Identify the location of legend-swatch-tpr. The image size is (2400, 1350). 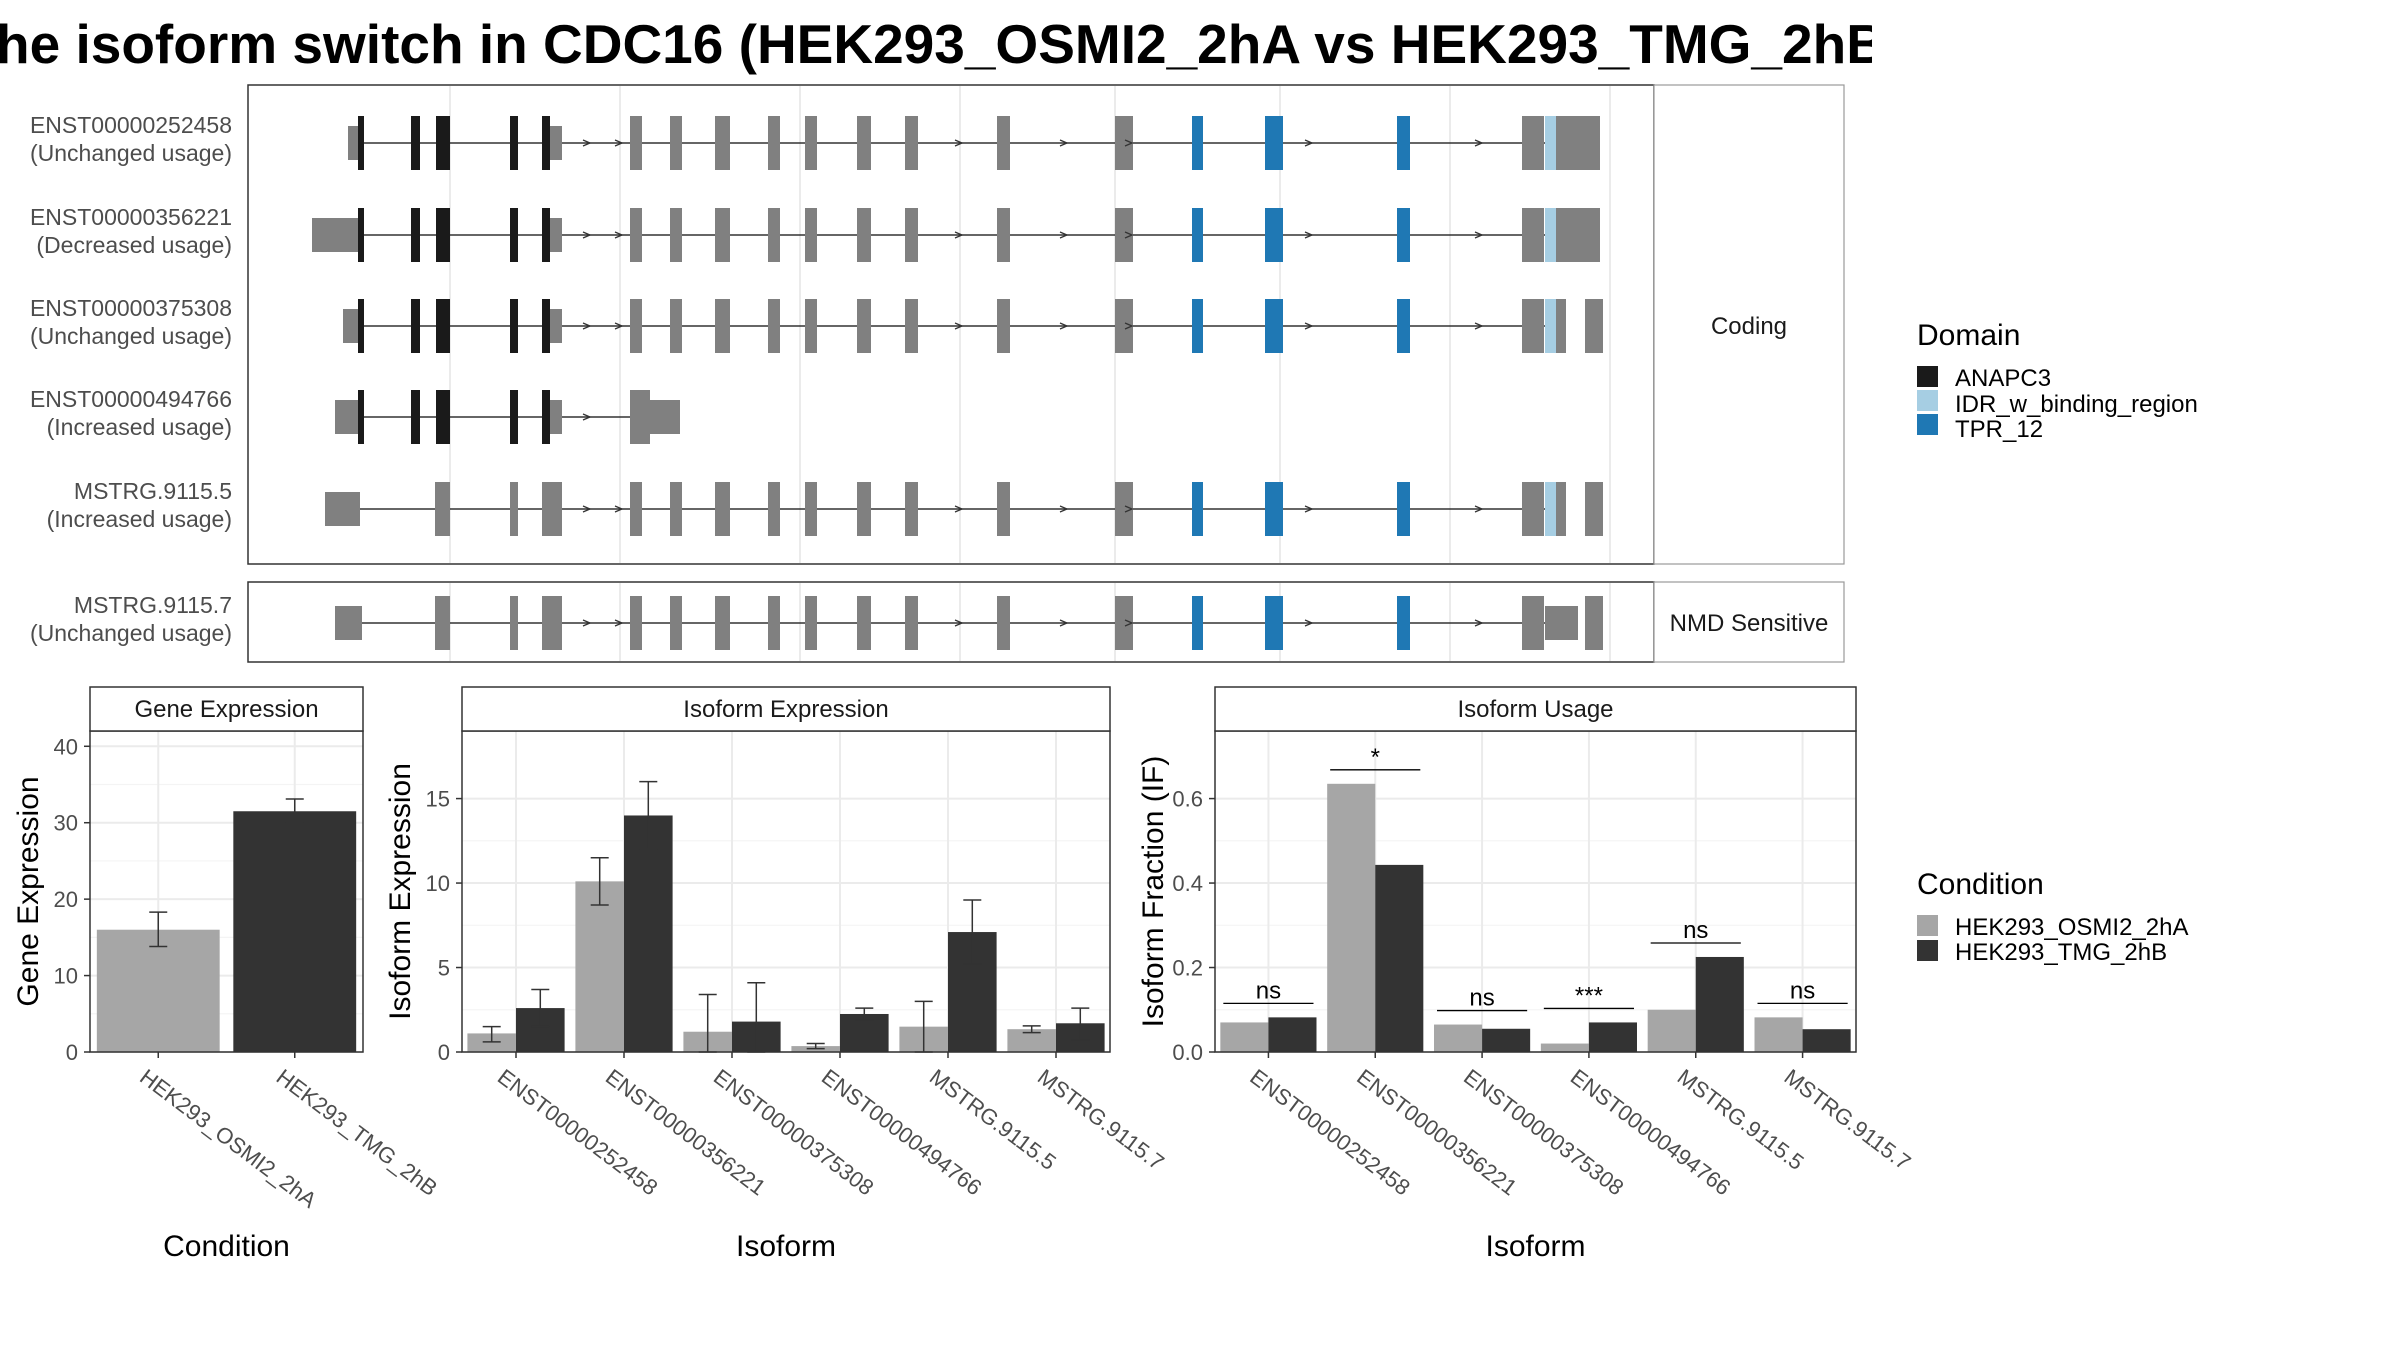
(1927, 424).